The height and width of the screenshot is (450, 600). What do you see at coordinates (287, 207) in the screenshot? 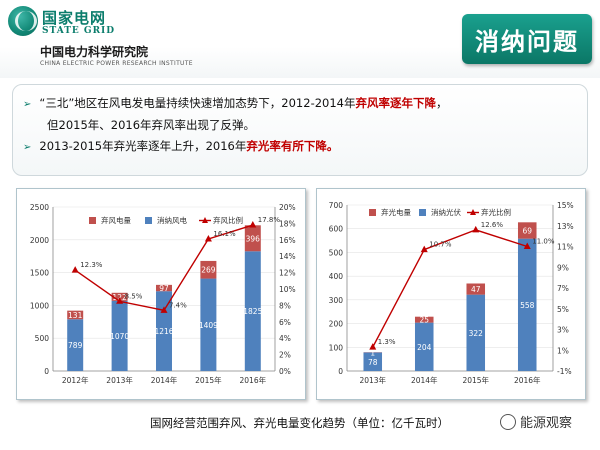
I see `y2-tick-label: 20%` at bounding box center [287, 207].